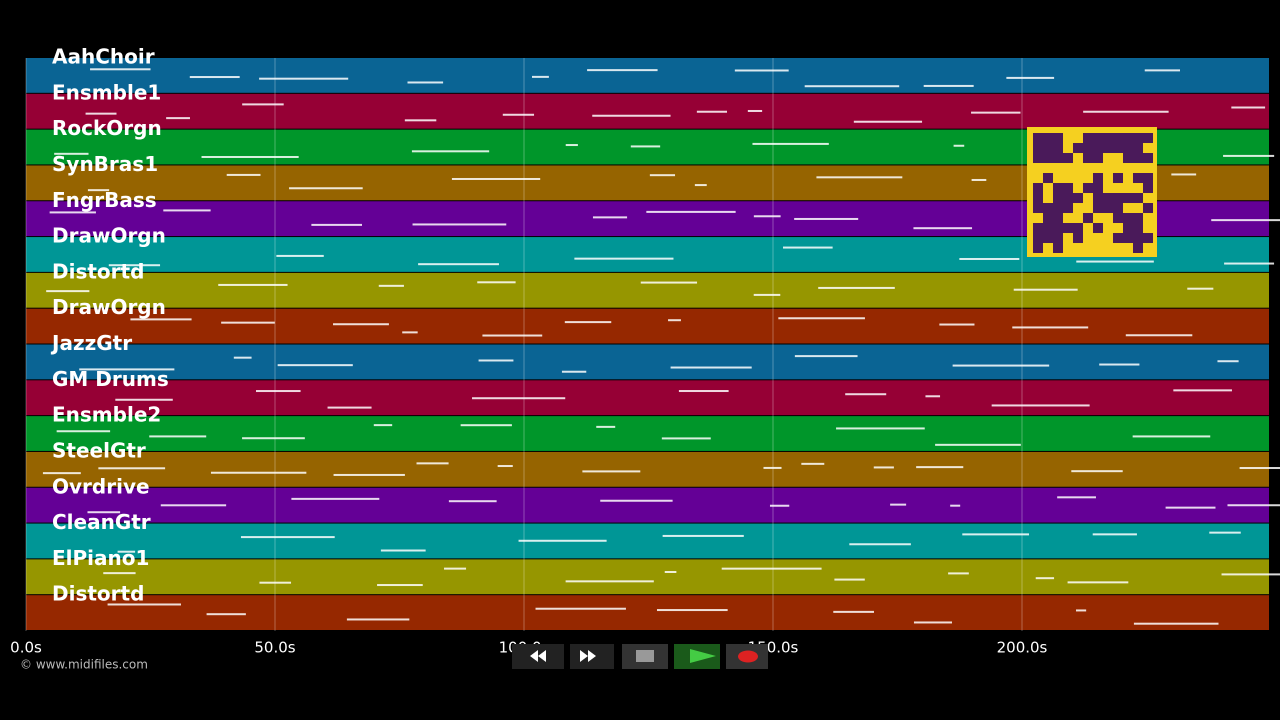 The width and height of the screenshot is (1280, 720). Describe the element at coordinates (104, 200) in the screenshot. I see `track-name: FngrBass` at that location.